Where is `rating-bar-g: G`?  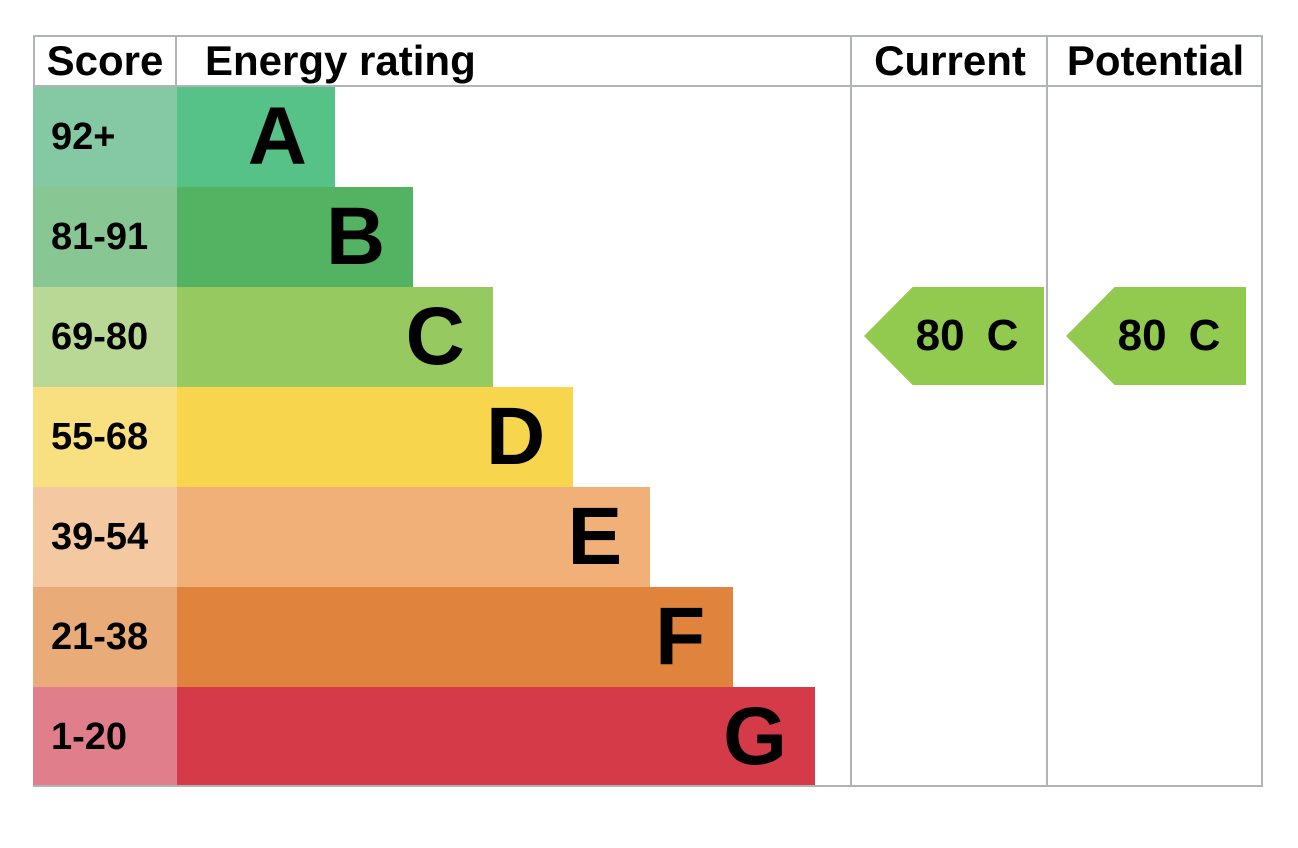
rating-bar-g: G is located at coordinates (496, 737).